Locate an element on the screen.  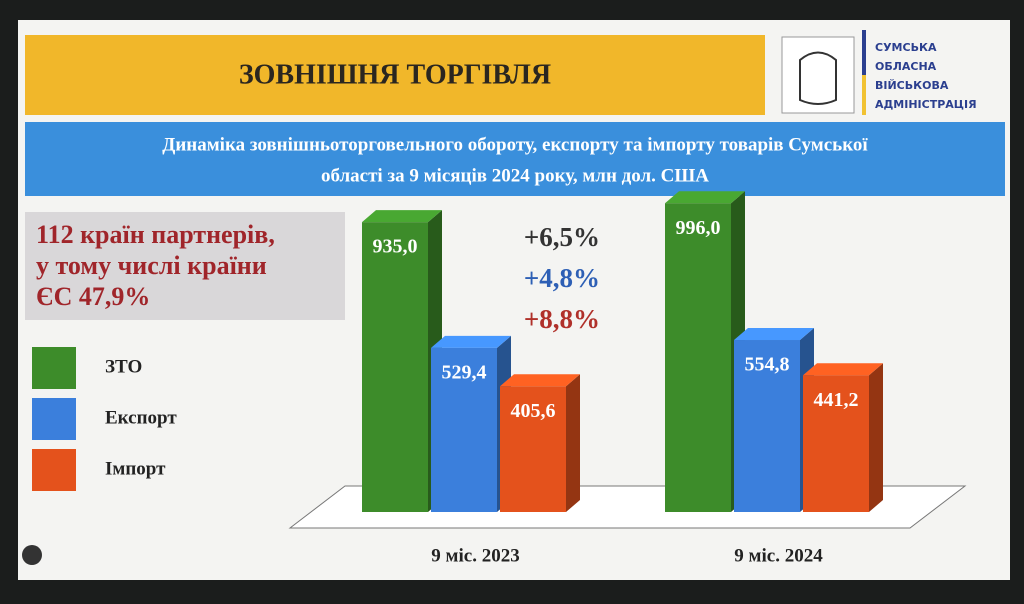
title-bar is located at coordinates (395, 75).